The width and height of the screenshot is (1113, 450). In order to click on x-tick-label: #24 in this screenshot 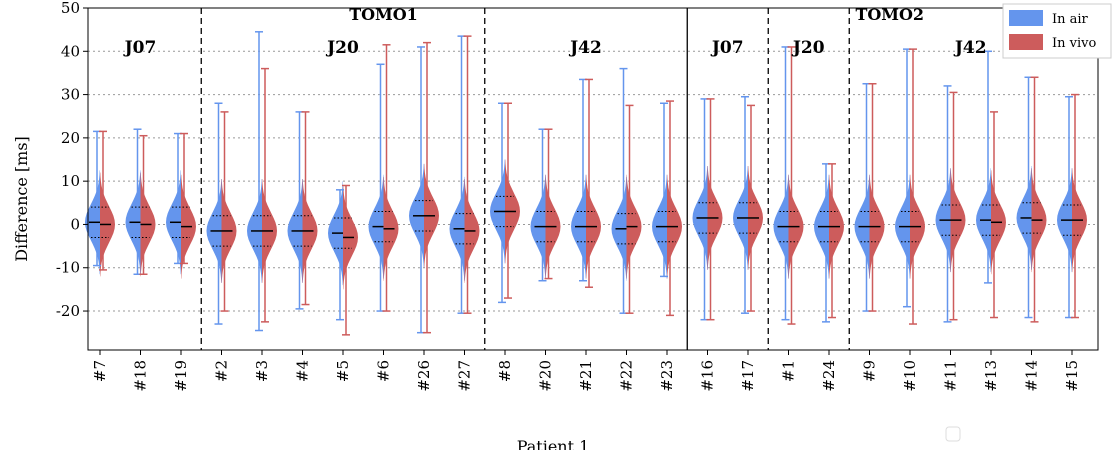, I will do `click(829, 376)`.